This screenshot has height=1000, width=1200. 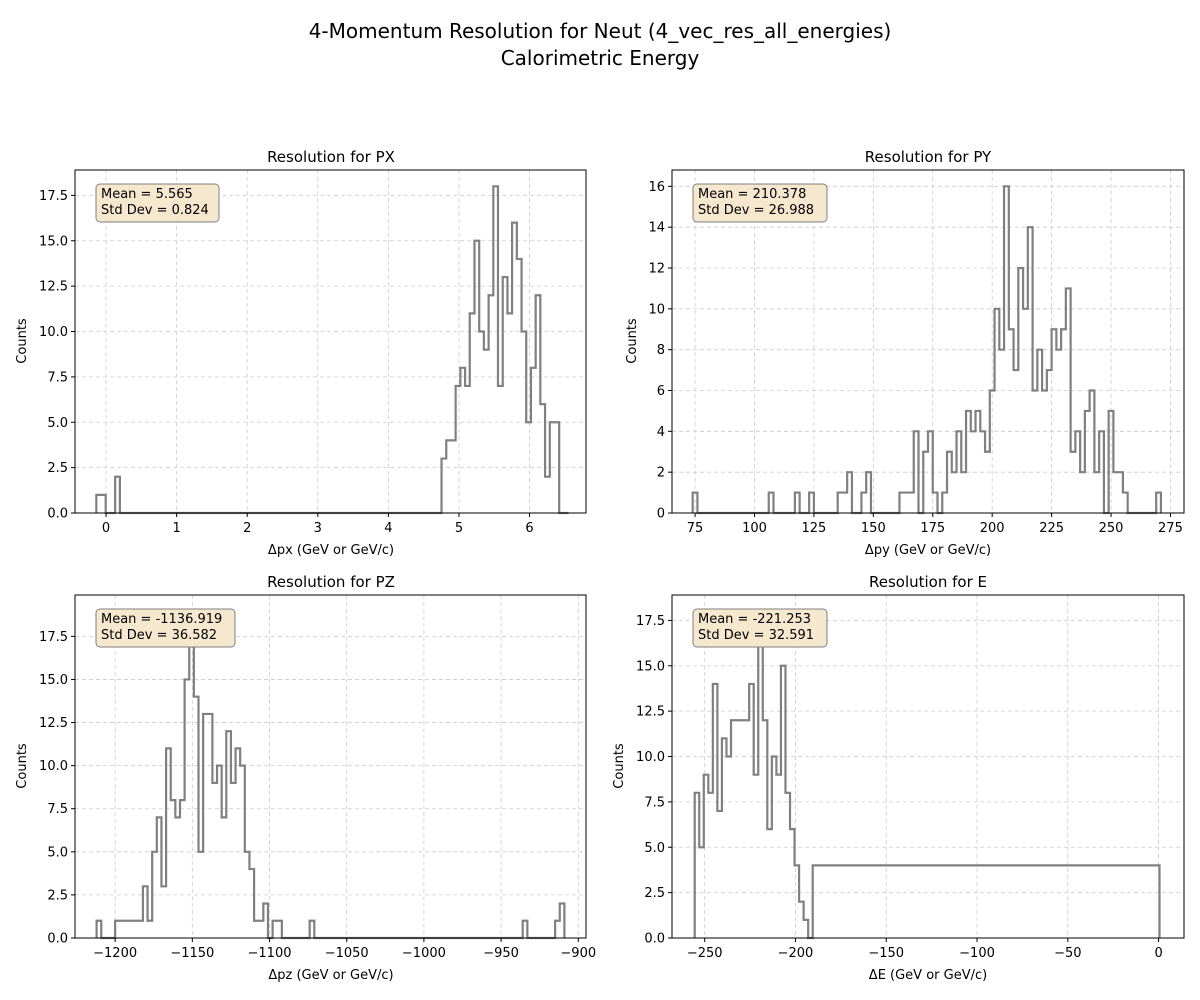 I want to click on subplot-pz-xtick-label: −1000, so click(x=424, y=953).